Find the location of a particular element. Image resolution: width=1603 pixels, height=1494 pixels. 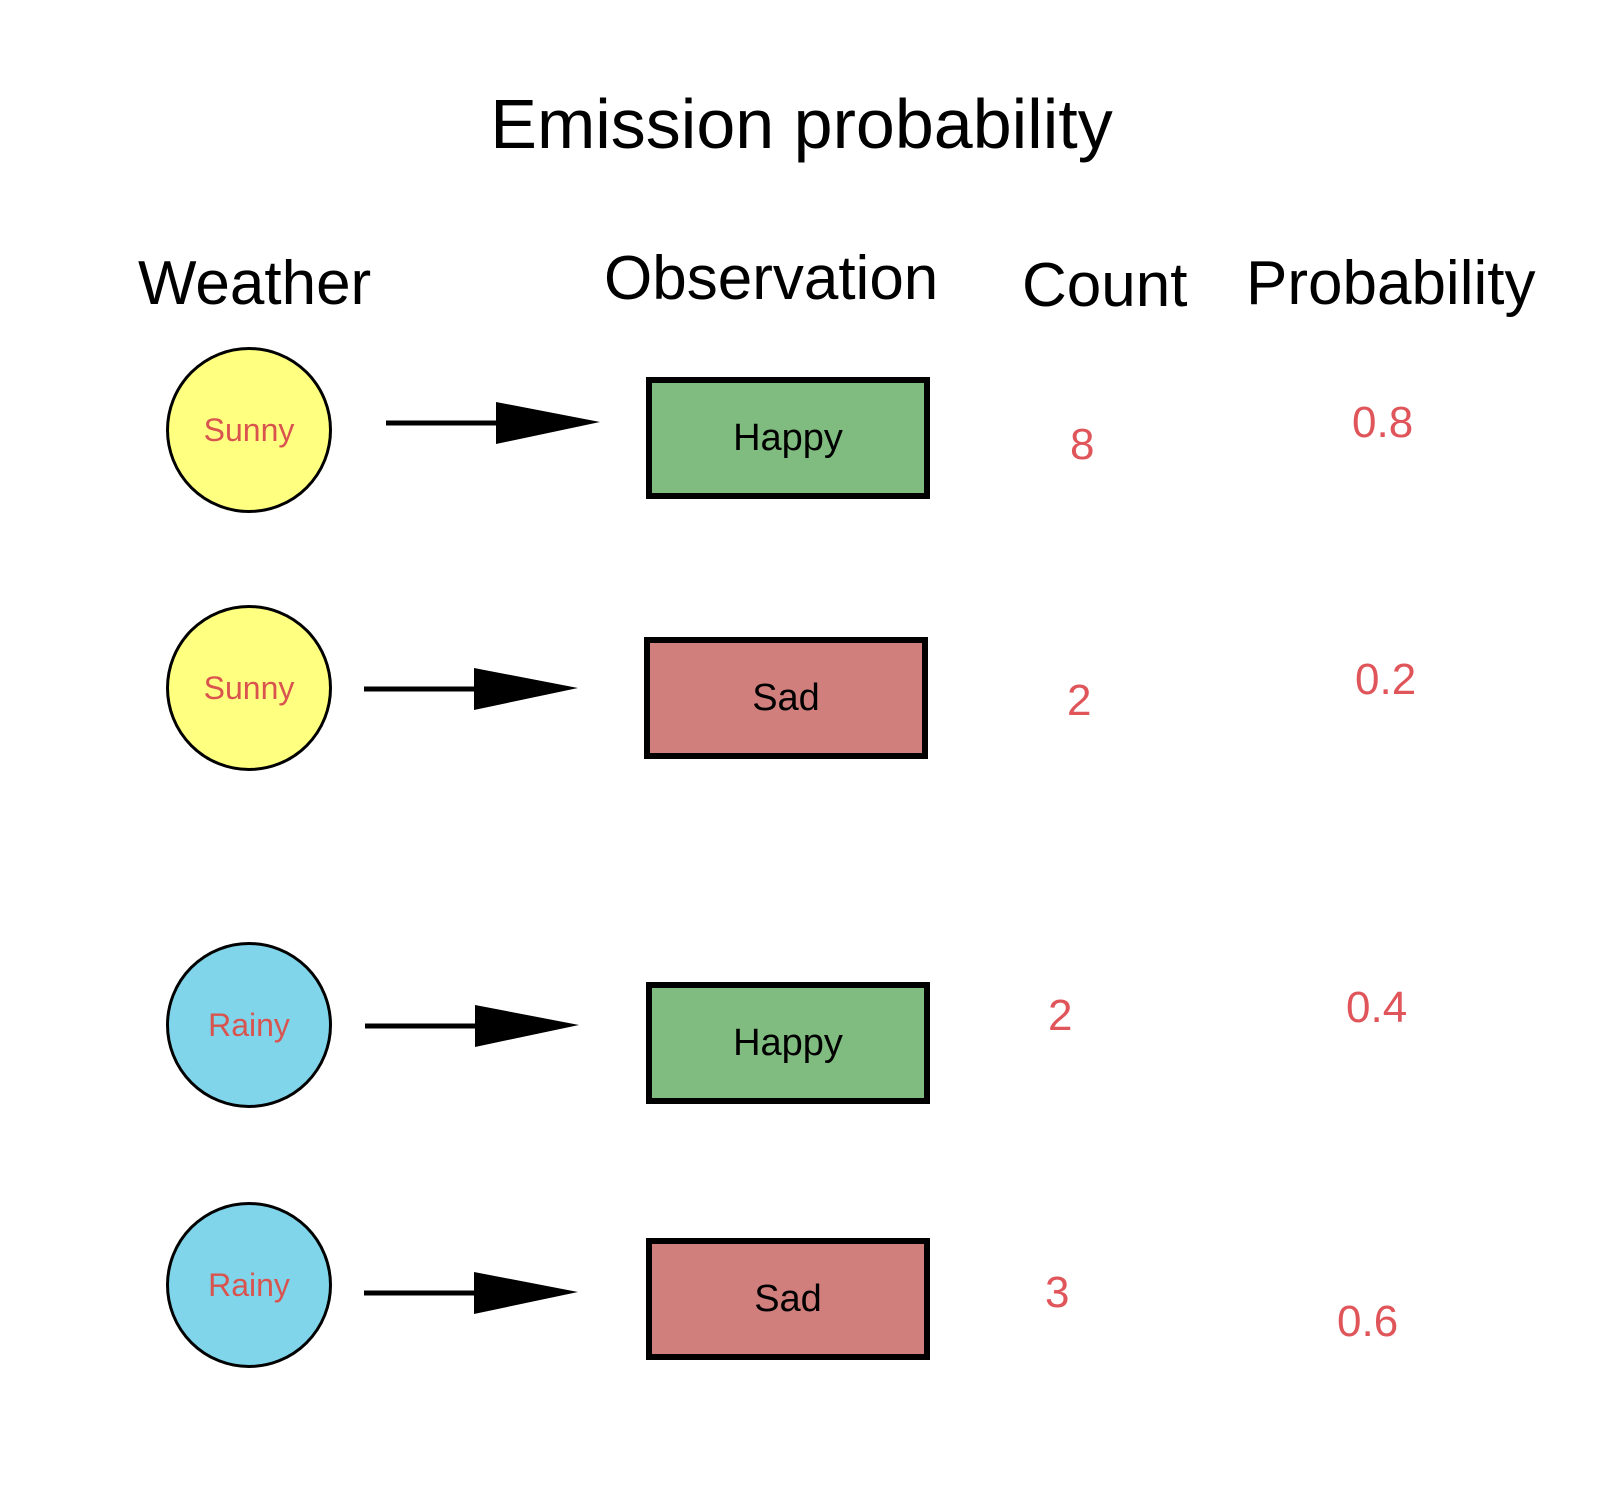

weather-header: Weather is located at coordinates (255, 283).